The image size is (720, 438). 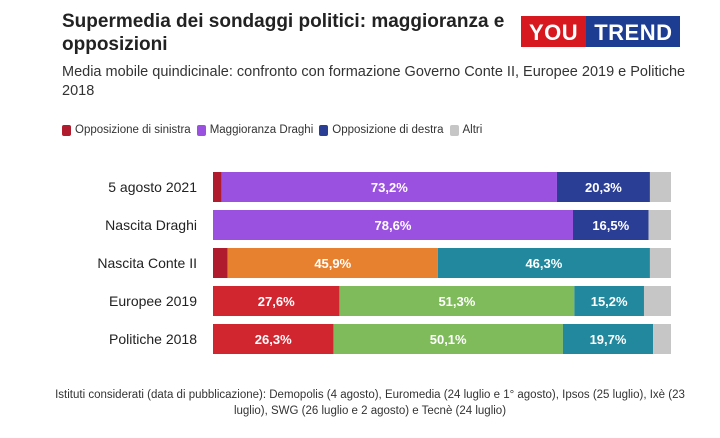 I want to click on data-label: 46,3%, so click(x=543, y=263).